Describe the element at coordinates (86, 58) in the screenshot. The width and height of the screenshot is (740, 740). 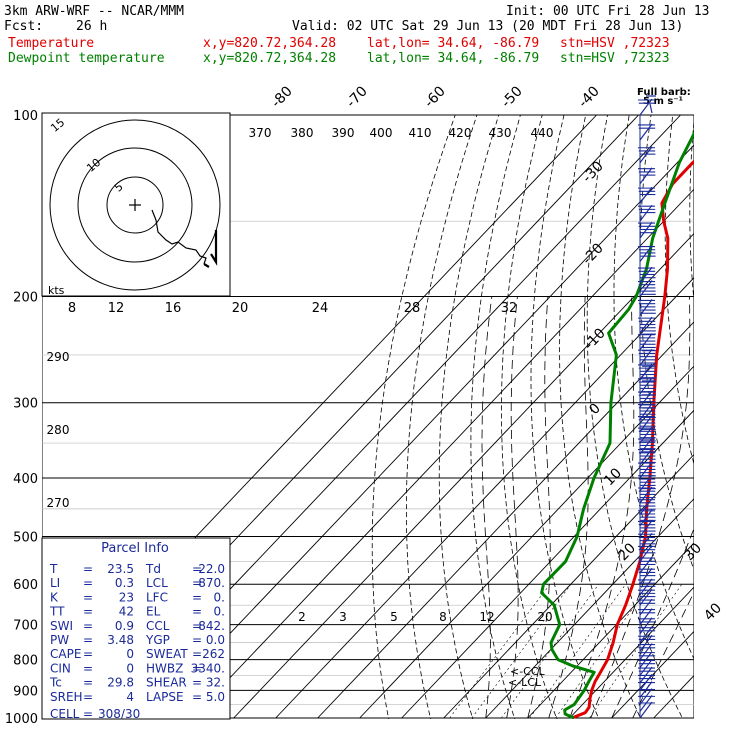
I see `legend-dewpoint-name: Dewpoint temperature` at that location.